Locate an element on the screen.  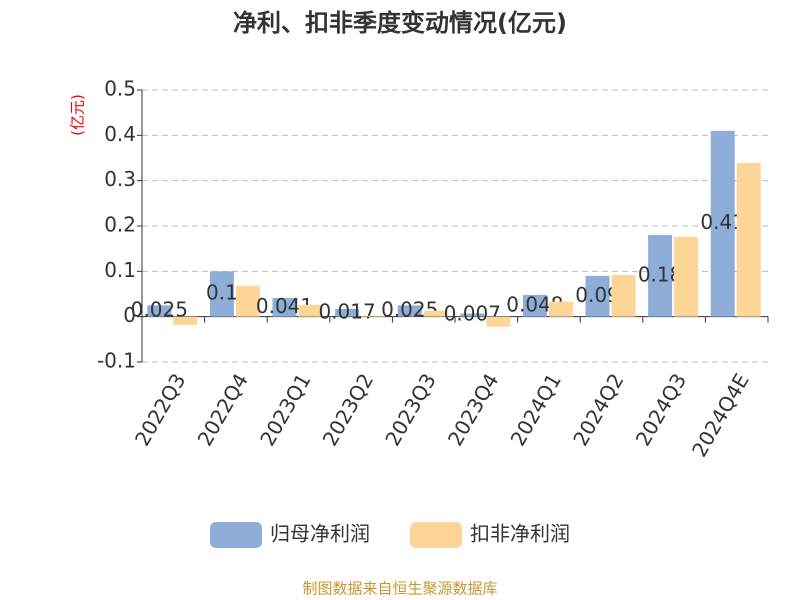
legend-label: 归母净利润 is located at coordinates (320, 534).